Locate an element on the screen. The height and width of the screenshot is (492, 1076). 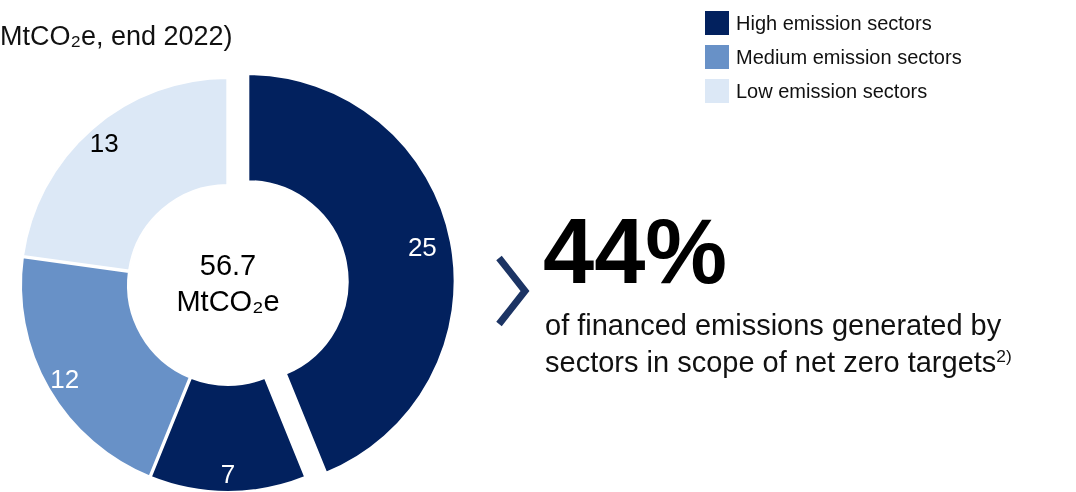
text: 56.7 MtCO₂e is located at coordinates (228, 283).